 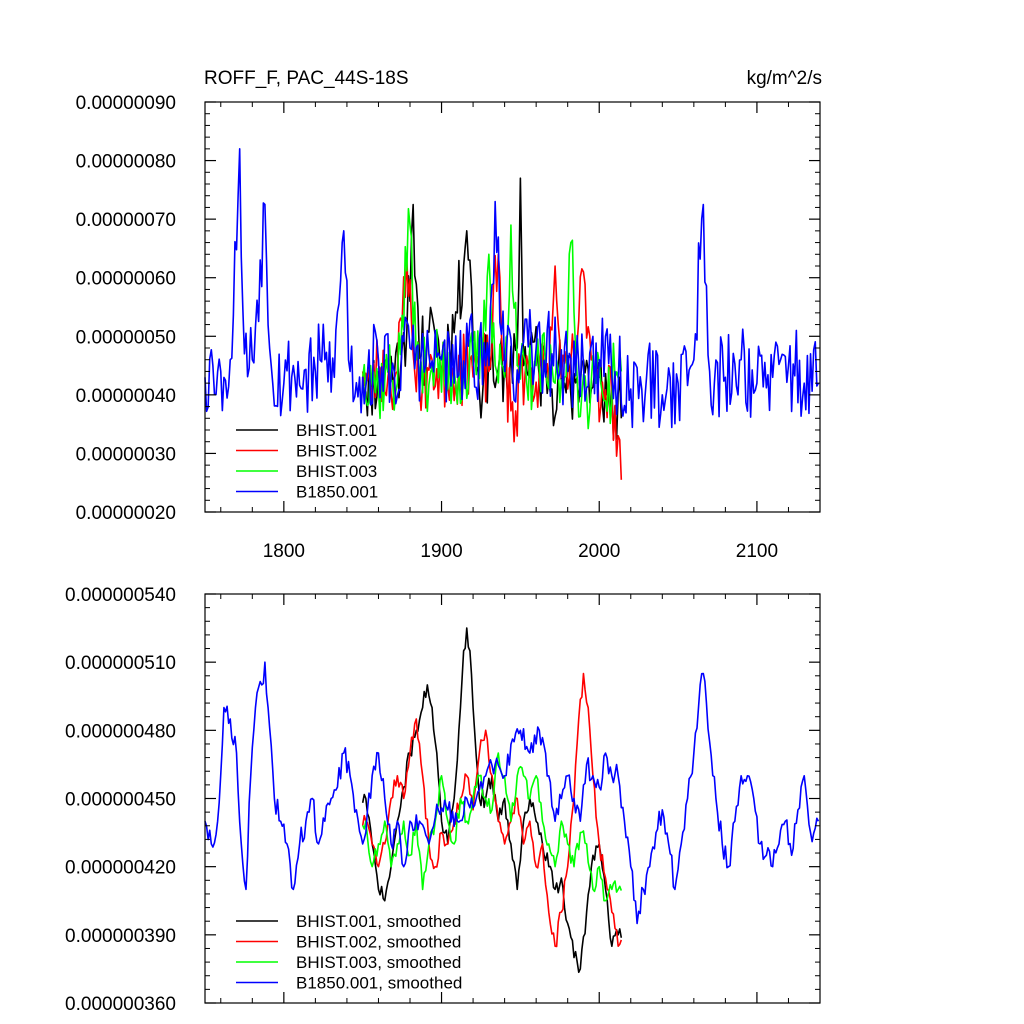 What do you see at coordinates (126, 513) in the screenshot?
I see `y-tick-label: 0.00000020` at bounding box center [126, 513].